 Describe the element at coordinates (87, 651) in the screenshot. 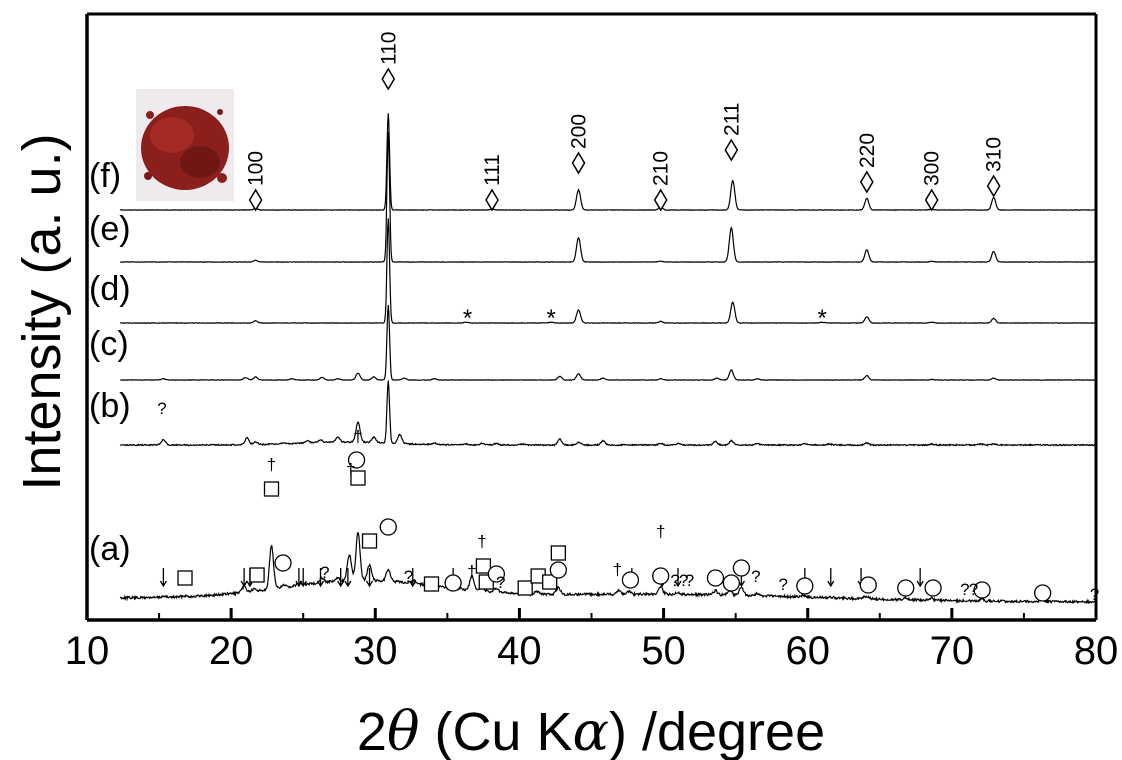

I see `x-tick-label: 10` at that location.